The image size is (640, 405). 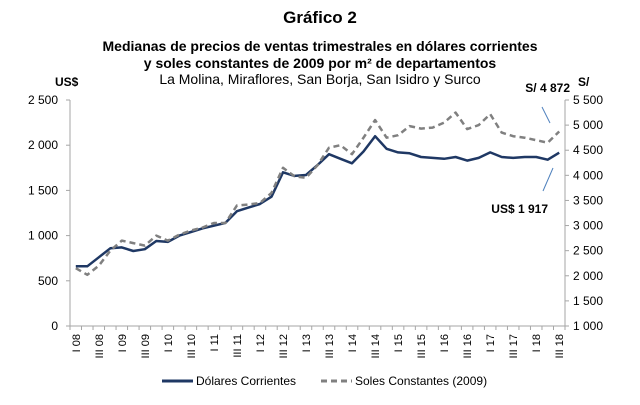 I want to click on x-axis-tick-label: III 15, so click(x=422, y=346).